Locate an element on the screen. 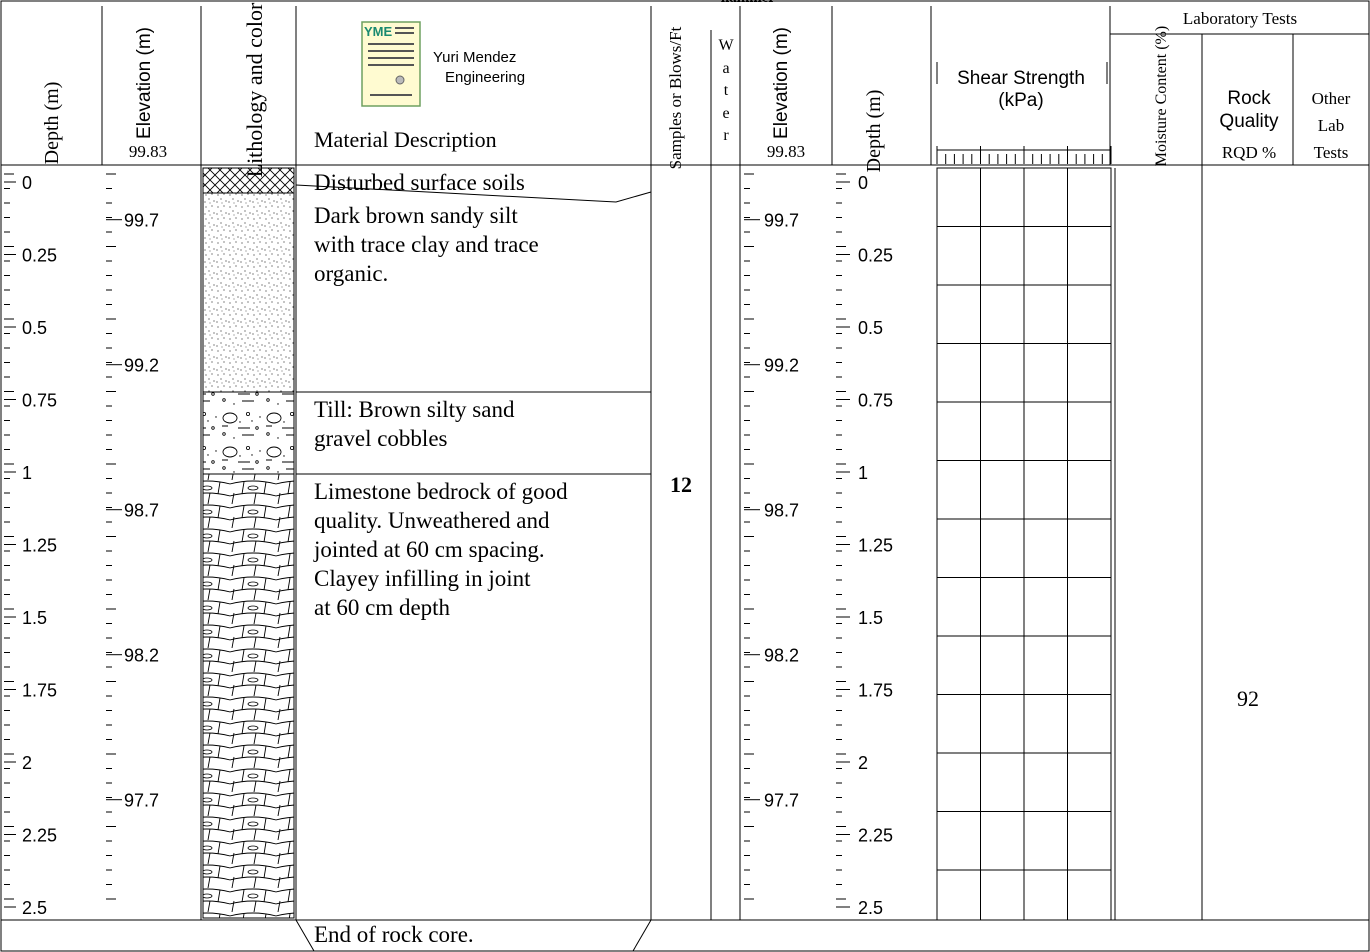 This screenshot has width=1370, height=952. end-note: End of rock core. is located at coordinates (394, 934).